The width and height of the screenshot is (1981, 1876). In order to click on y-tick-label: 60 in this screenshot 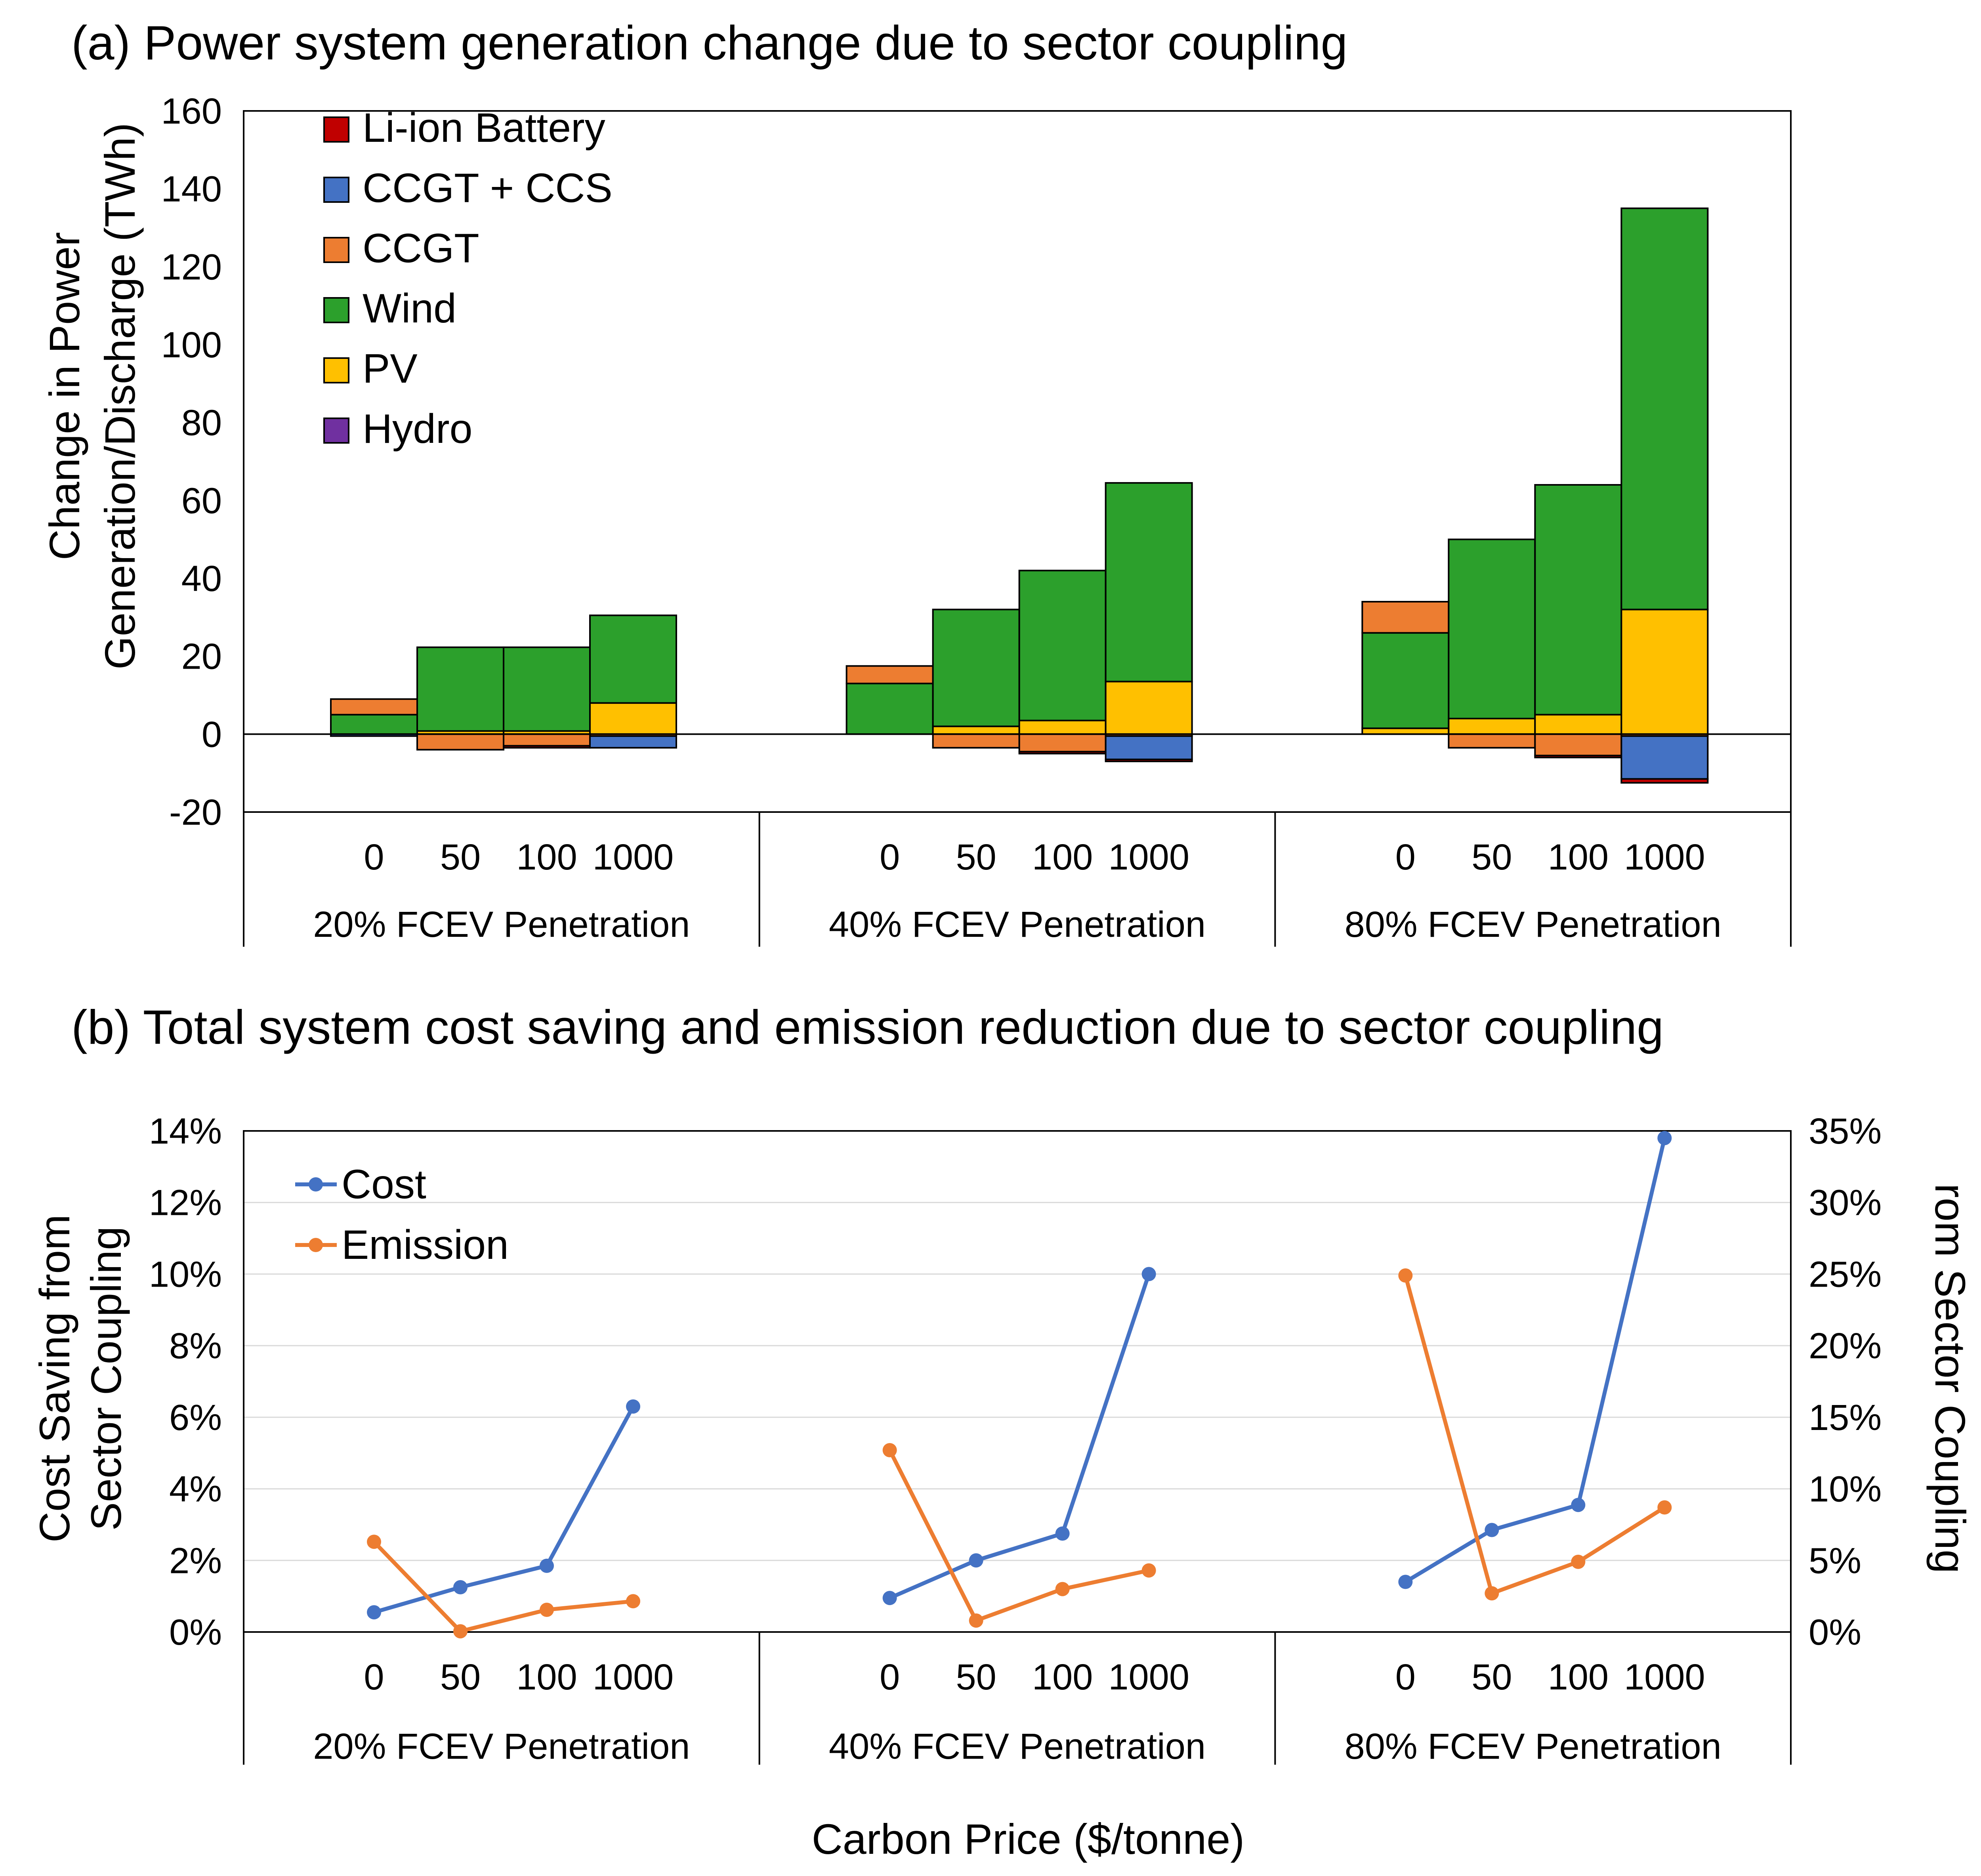, I will do `click(201, 501)`.